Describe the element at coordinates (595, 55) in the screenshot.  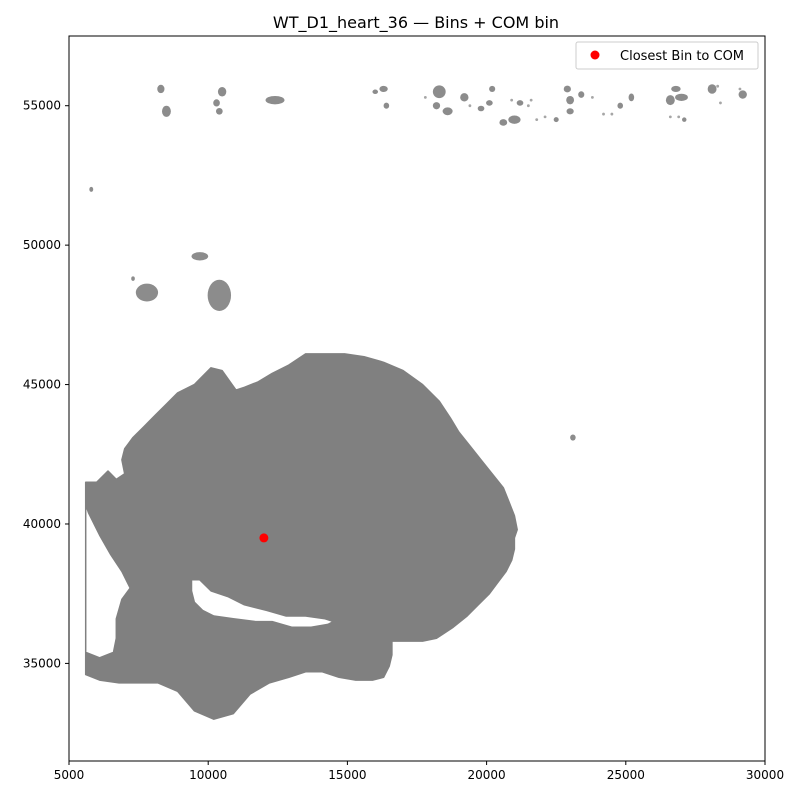
I see `legend-marker-com` at that location.